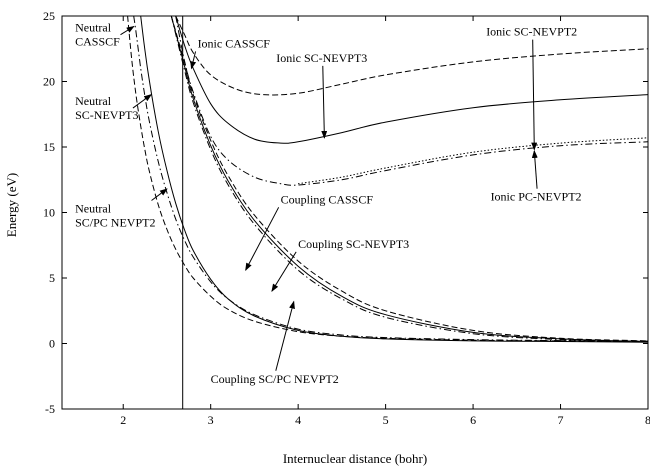  I want to click on x-tick-label: 7, so click(561, 420).